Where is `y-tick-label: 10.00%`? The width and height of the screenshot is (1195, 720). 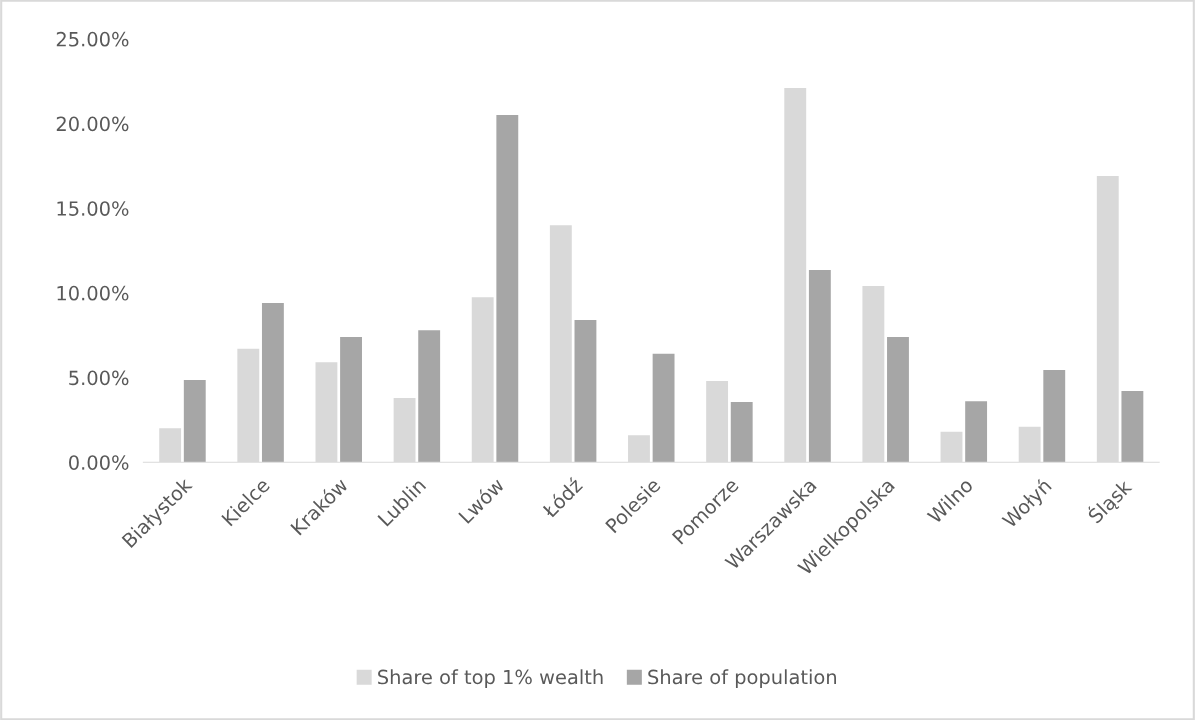 y-tick-label: 10.00% is located at coordinates (93, 293).